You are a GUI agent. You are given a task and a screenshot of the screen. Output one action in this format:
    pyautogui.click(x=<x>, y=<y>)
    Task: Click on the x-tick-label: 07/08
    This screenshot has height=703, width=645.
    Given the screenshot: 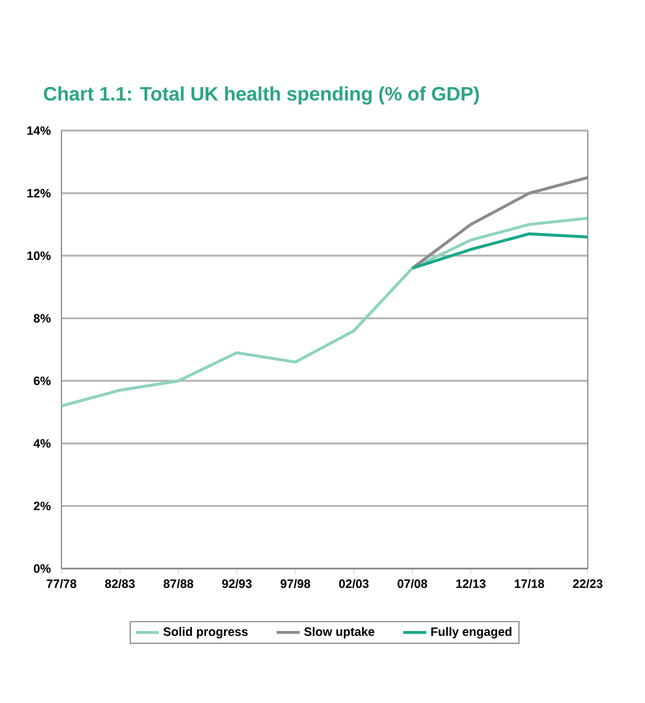 What is the action you would take?
    pyautogui.click(x=412, y=583)
    